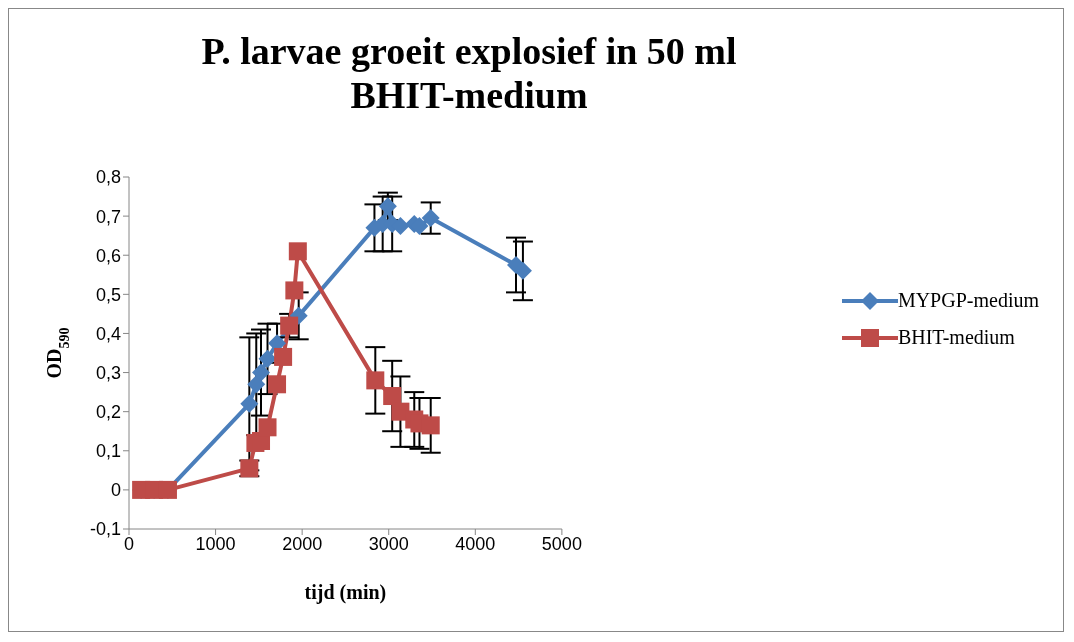 This screenshot has height=642, width=1074. Describe the element at coordinates (108, 177) in the screenshot. I see `y-tick-label: 0,8` at that location.